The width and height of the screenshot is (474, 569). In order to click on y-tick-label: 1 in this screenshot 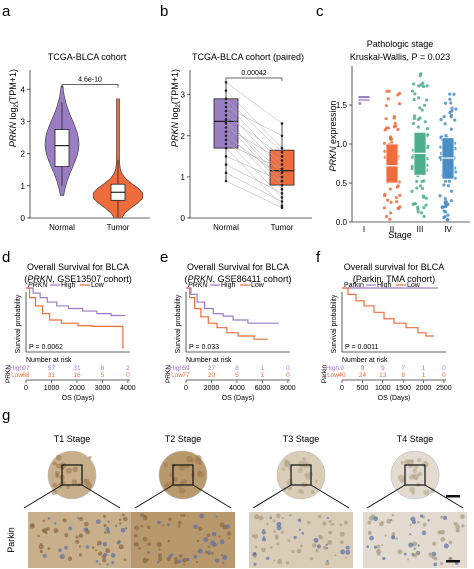, I will do `click(23, 186)`.